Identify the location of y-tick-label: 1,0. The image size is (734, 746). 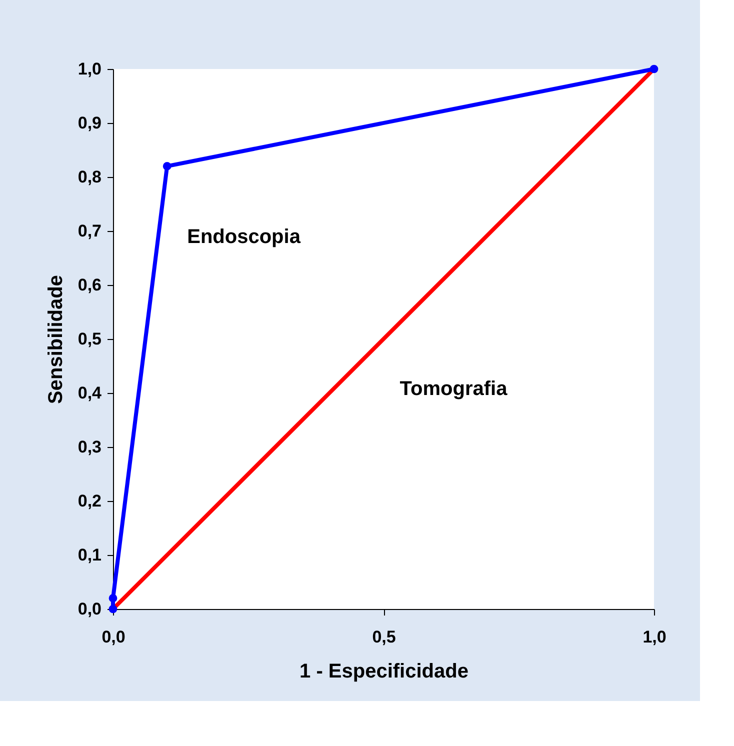
(90, 69).